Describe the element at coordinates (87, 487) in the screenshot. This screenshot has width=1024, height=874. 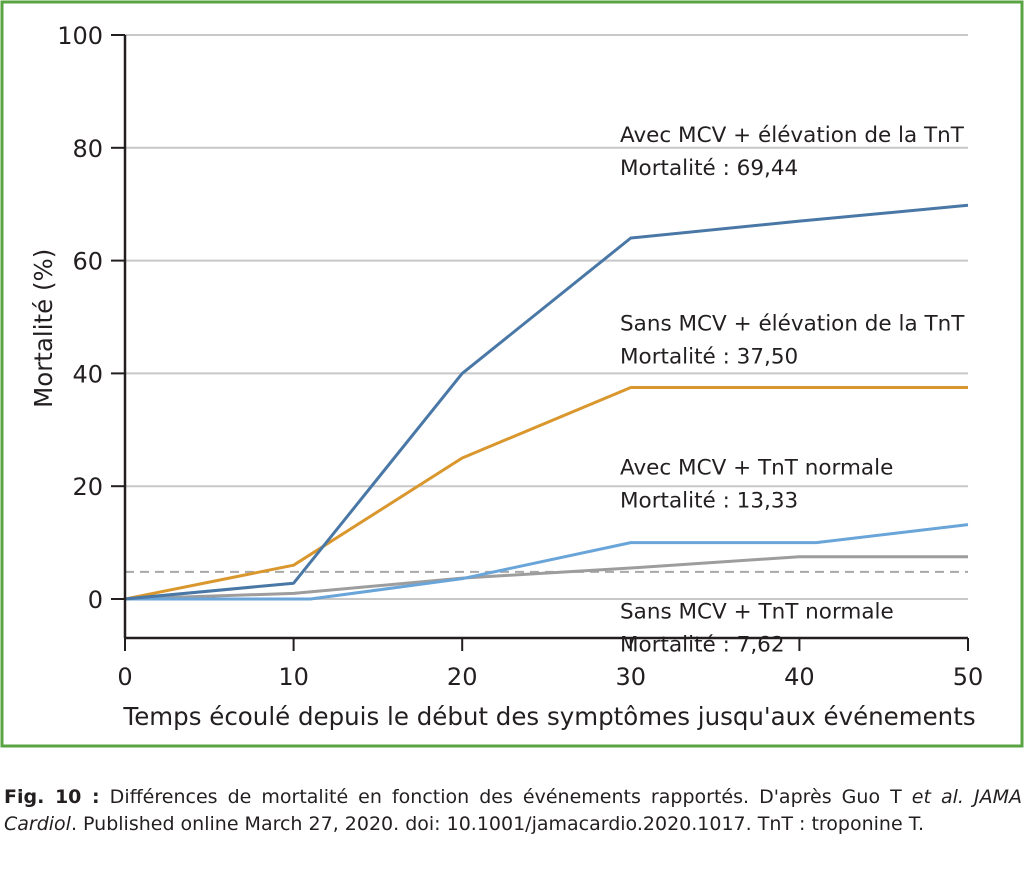
I see `y-tick-label: 20` at that location.